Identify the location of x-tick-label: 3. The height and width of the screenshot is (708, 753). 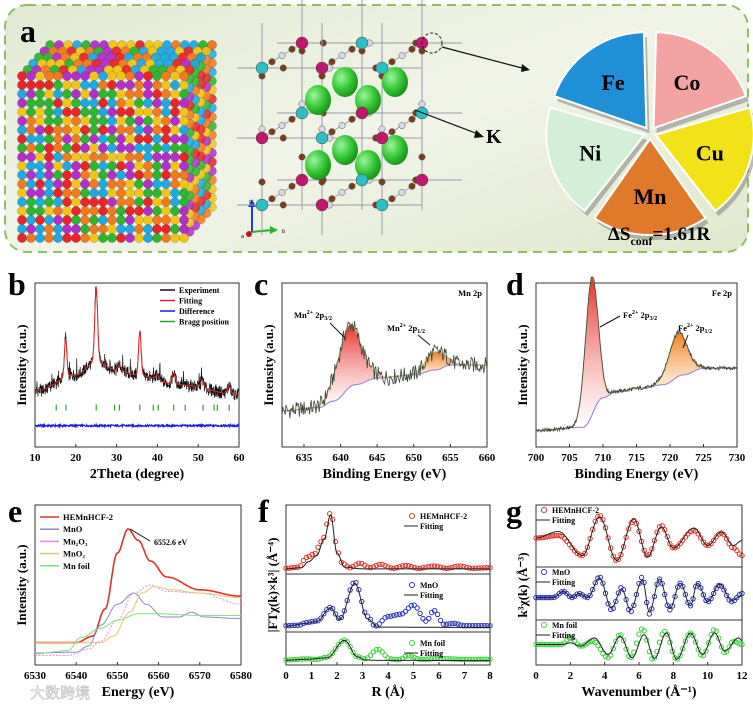
(363, 676).